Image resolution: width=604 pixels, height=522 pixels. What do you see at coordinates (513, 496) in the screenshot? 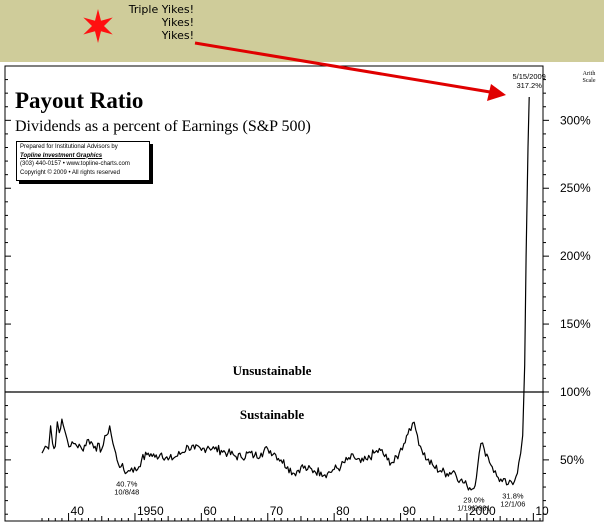
I see `annotation-value: 31.8%` at bounding box center [513, 496].